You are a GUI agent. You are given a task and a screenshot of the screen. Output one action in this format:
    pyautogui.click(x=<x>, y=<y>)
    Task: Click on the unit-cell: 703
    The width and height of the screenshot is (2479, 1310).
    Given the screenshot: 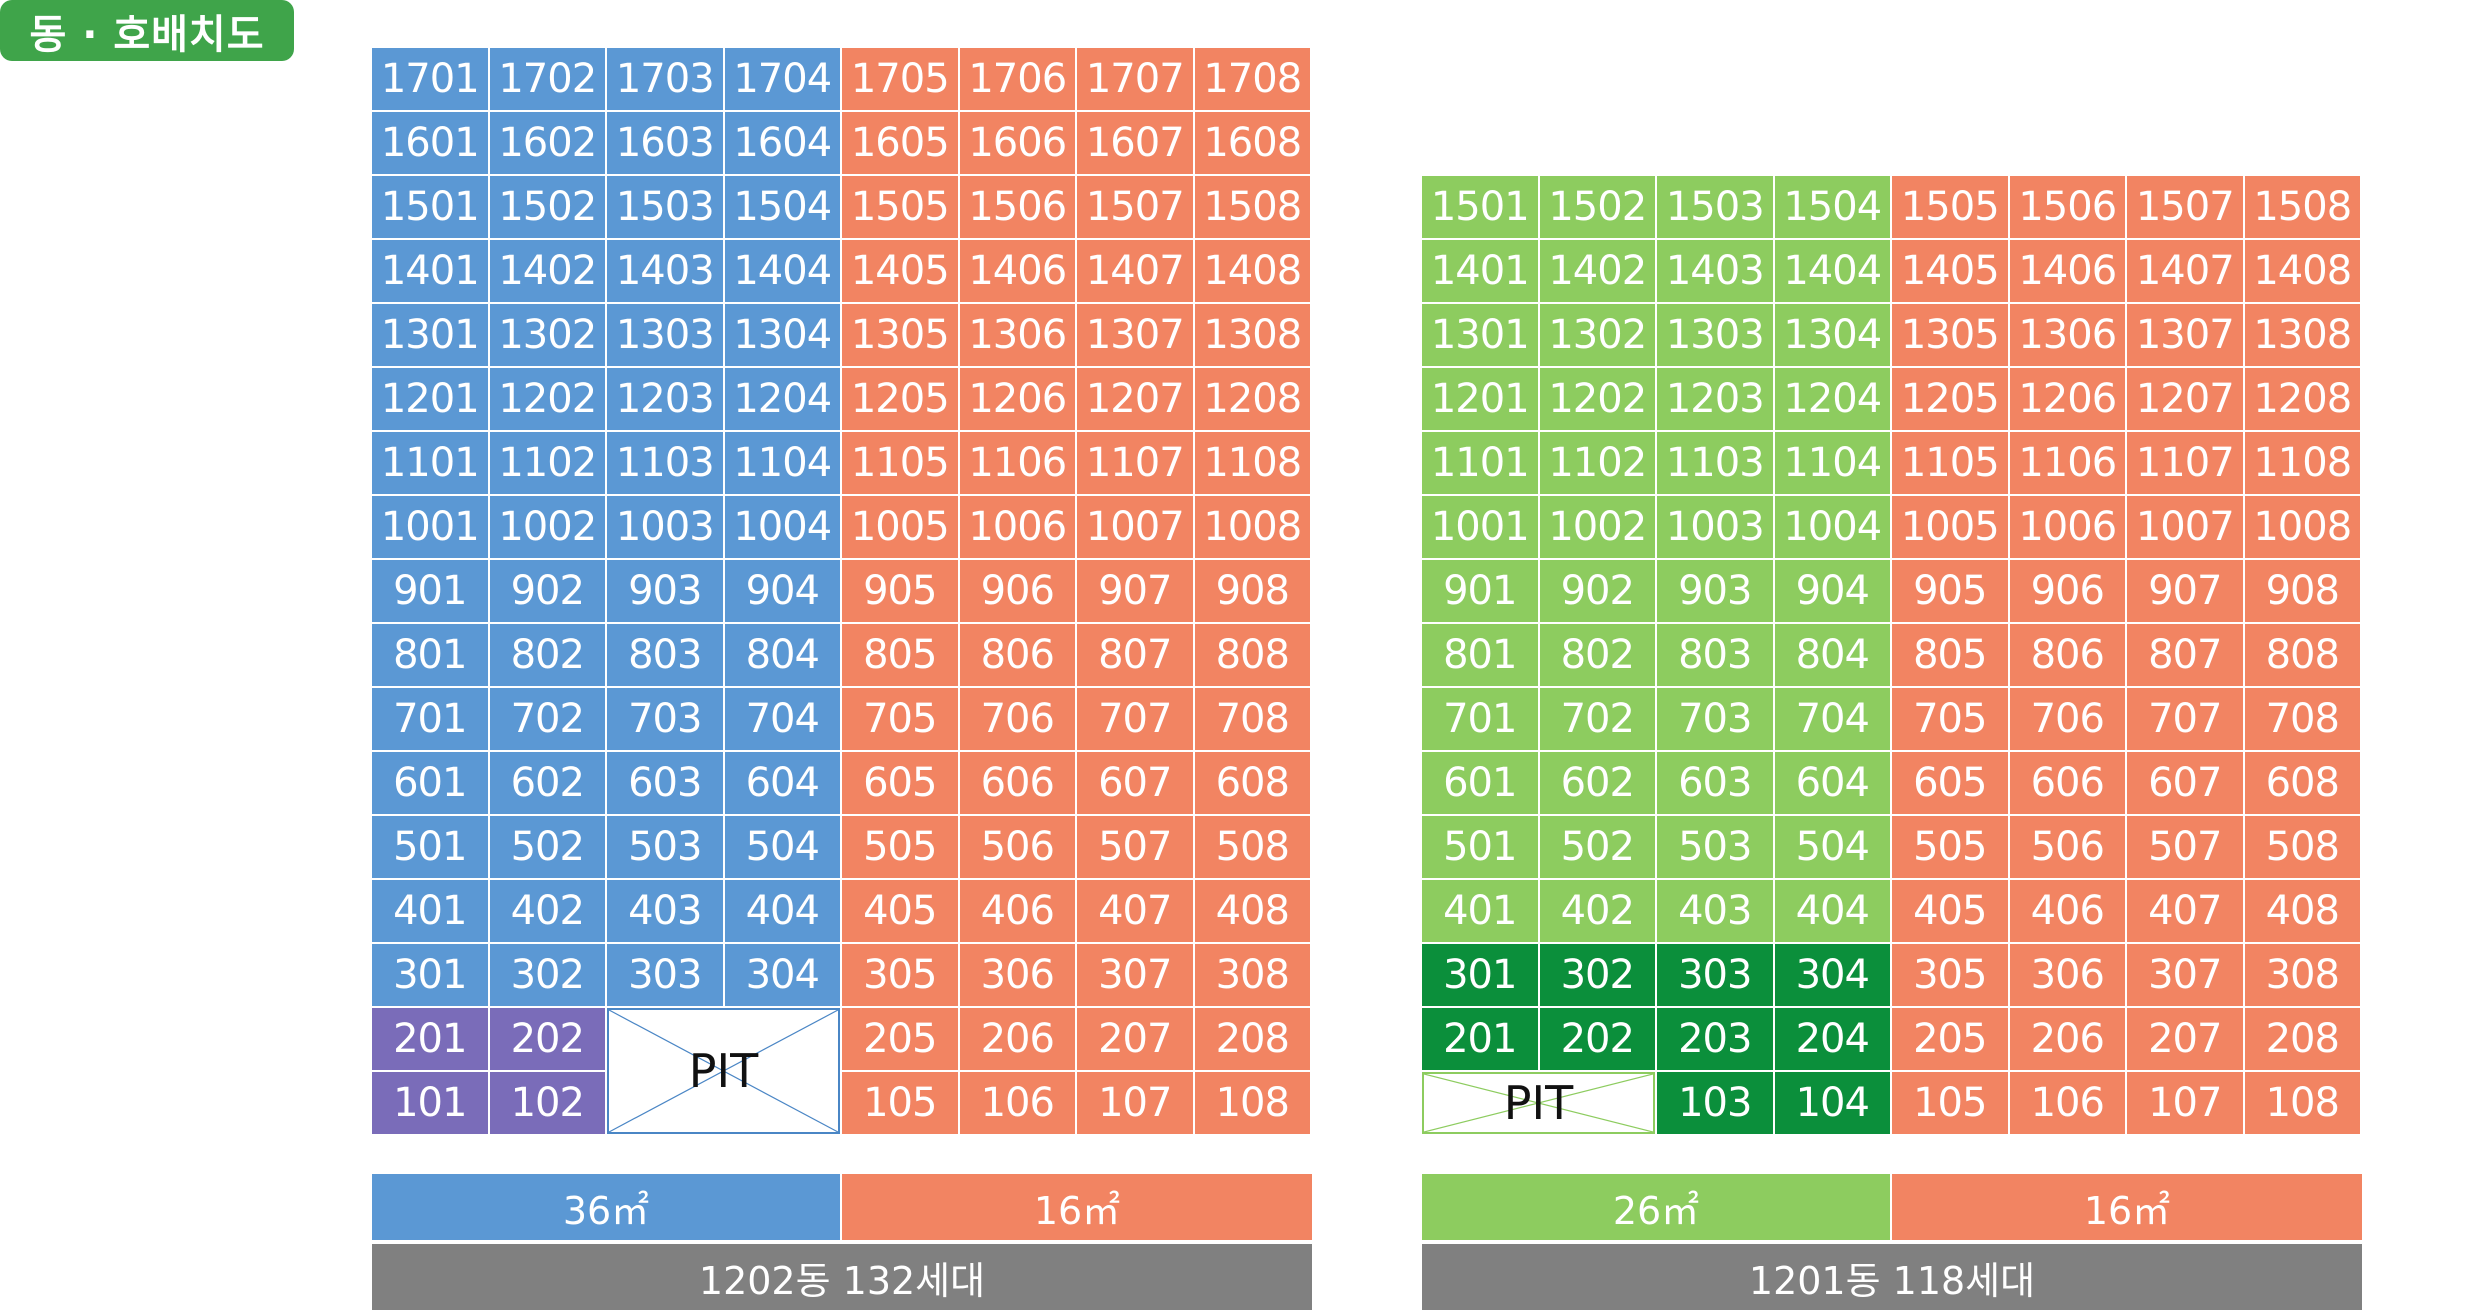 What is the action you would take?
    pyautogui.click(x=1716, y=720)
    